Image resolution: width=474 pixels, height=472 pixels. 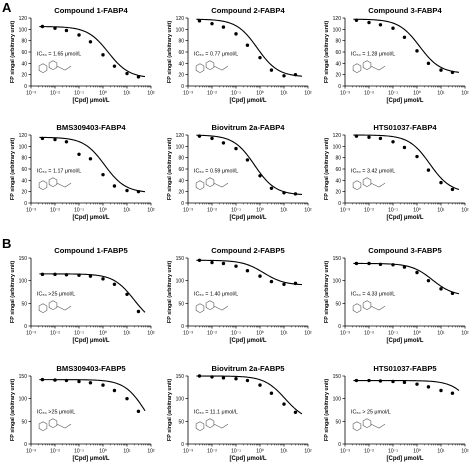 What do you see at coordinates (23, 30) in the screenshot?
I see `y-tick-label: 100` at bounding box center [23, 30].